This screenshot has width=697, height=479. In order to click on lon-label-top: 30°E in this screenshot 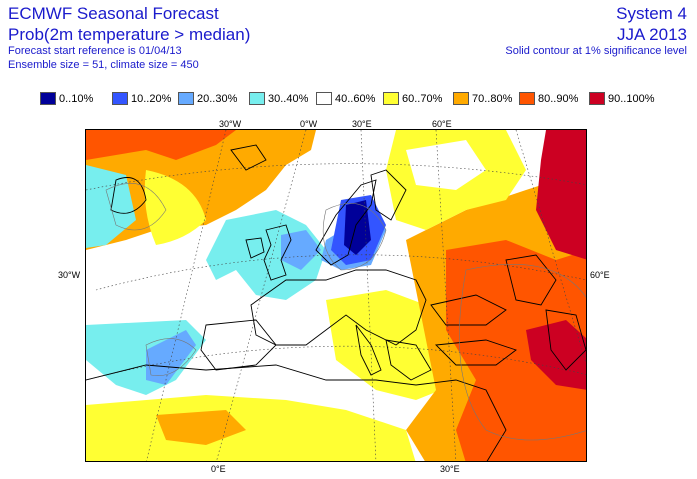, I will do `click(362, 124)`.